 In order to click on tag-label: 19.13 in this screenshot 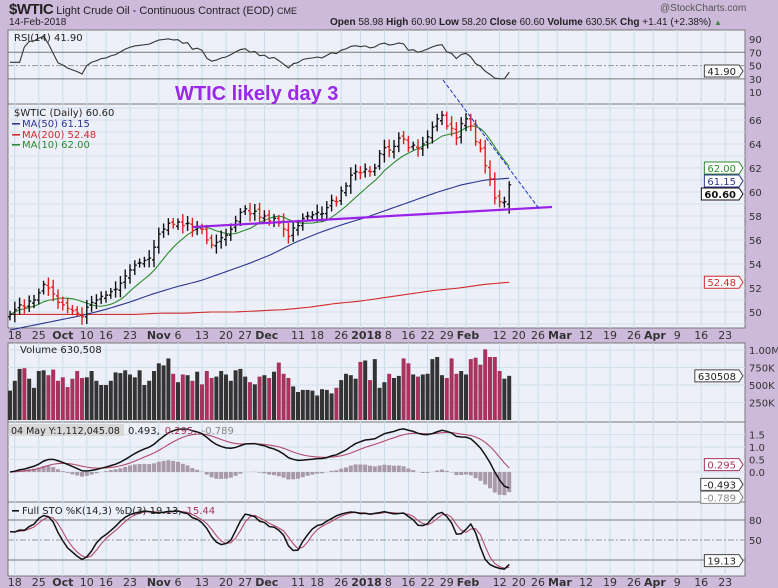, I will do `click(721, 562)`.